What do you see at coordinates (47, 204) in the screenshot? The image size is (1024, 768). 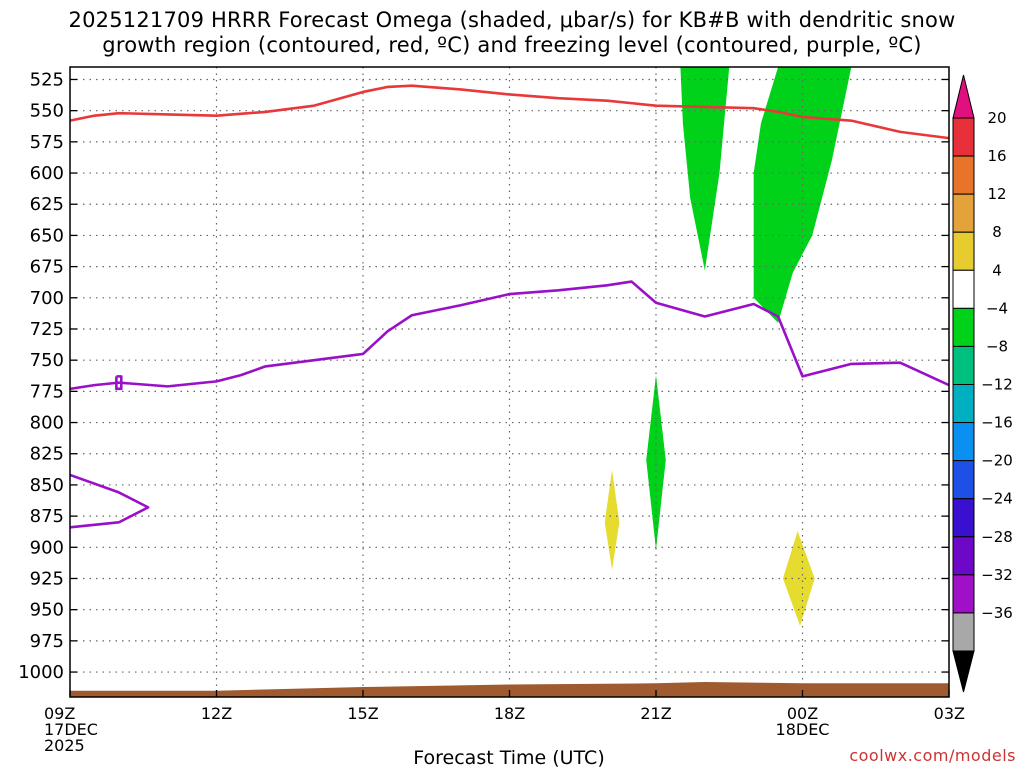 I see `y-tick-label: 625` at bounding box center [47, 204].